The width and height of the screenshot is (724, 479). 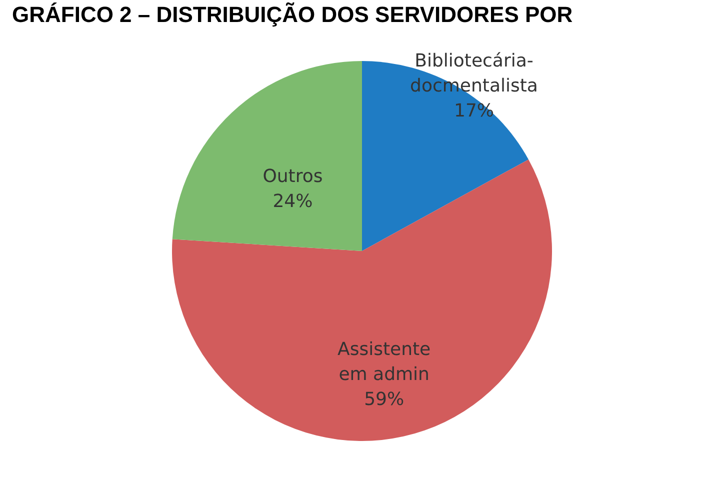 What do you see at coordinates (292, 177) in the screenshot?
I see `slice-label: Outros` at bounding box center [292, 177].